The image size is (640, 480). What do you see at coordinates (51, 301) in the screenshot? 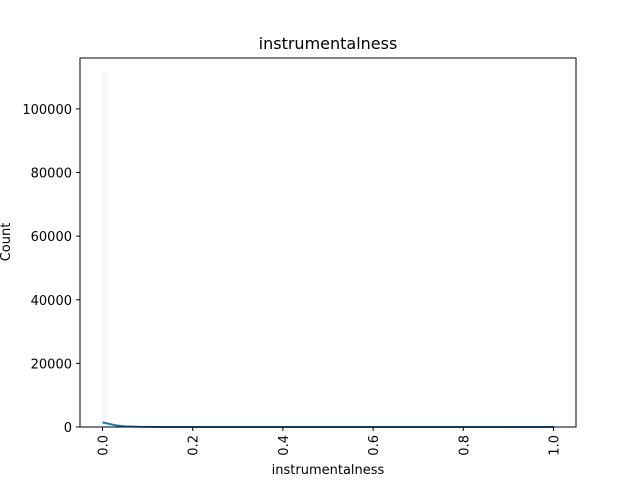
I see `y-tick-label: 40000` at bounding box center [51, 301].